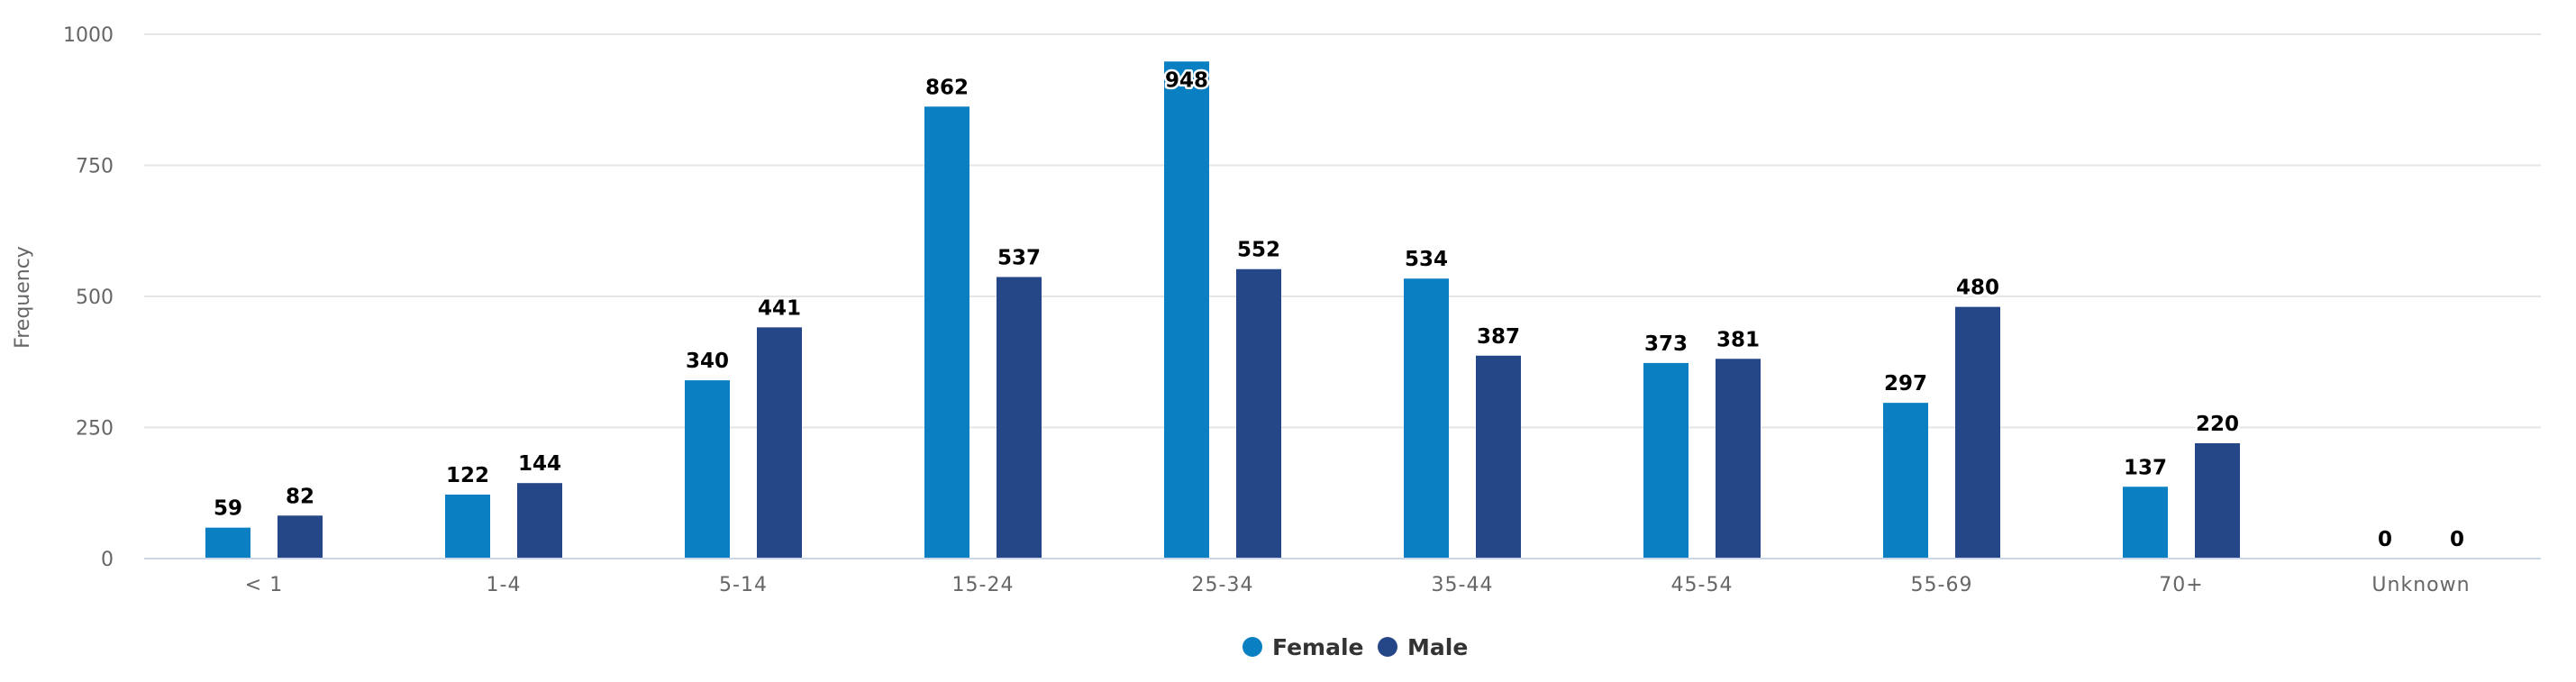 This screenshot has height=682, width=2576. What do you see at coordinates (2420, 585) in the screenshot?
I see `x-tick-label: Unknown` at bounding box center [2420, 585].